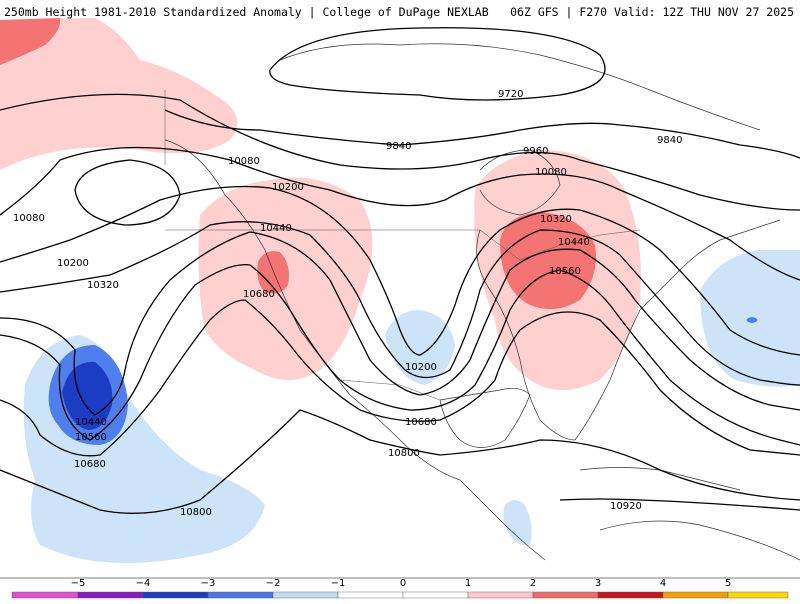 This screenshot has width=800, height=604. Describe the element at coordinates (468, 583) in the screenshot. I see `colorbar-tick-label: 1` at that location.